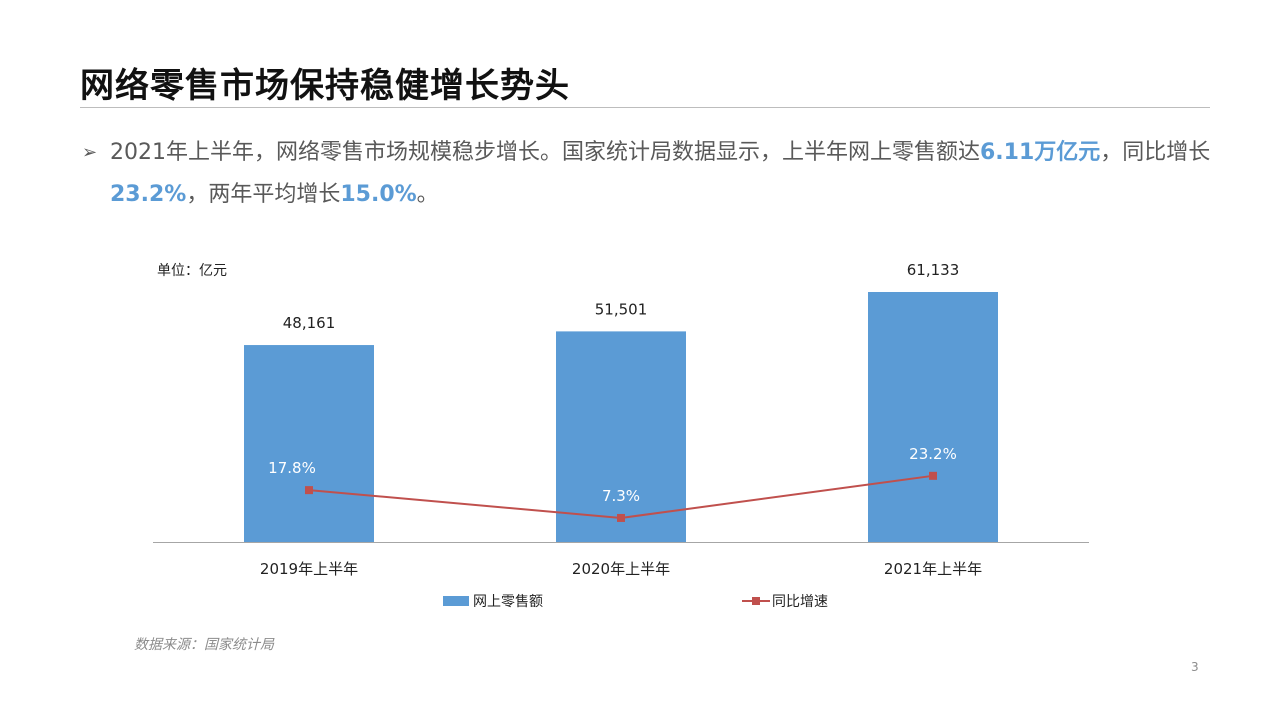  What do you see at coordinates (933, 569) in the screenshot?
I see `x-tick-label-3: 2021年上半年` at bounding box center [933, 569].